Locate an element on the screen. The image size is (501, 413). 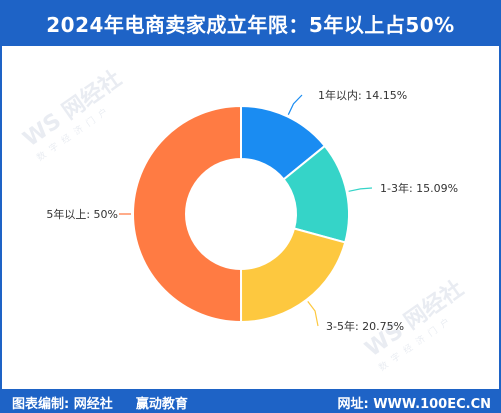
footer-website: 网址: WWW.100EC.CN is located at coordinates (414, 402).